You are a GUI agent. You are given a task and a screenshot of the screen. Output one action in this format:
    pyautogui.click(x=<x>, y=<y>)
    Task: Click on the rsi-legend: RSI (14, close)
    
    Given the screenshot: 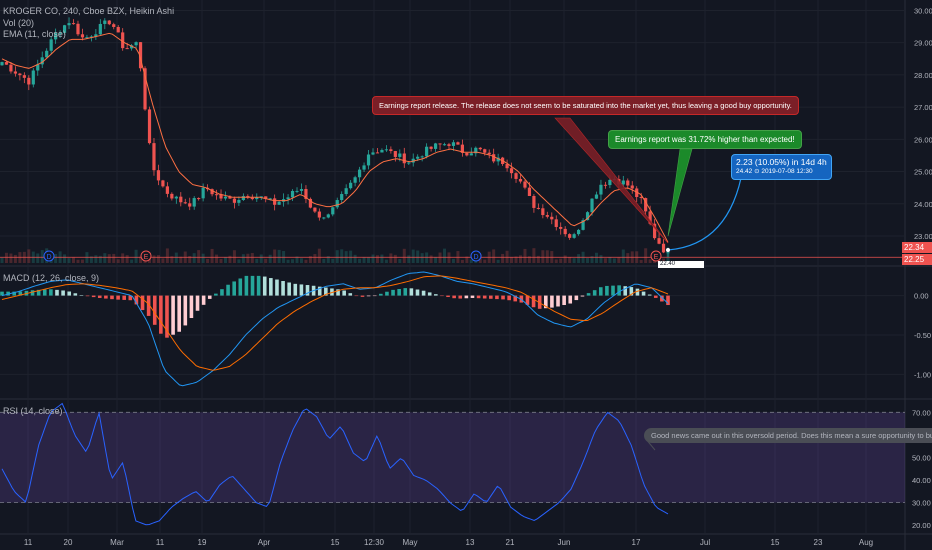 What is the action you would take?
    pyautogui.click(x=33, y=411)
    